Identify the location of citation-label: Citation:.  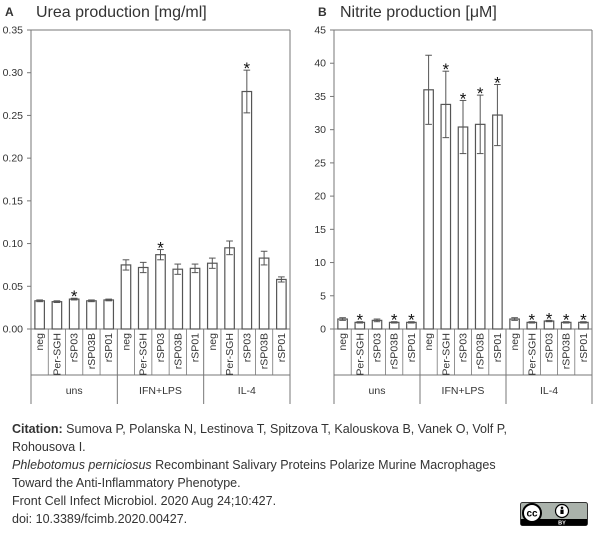
(37, 429).